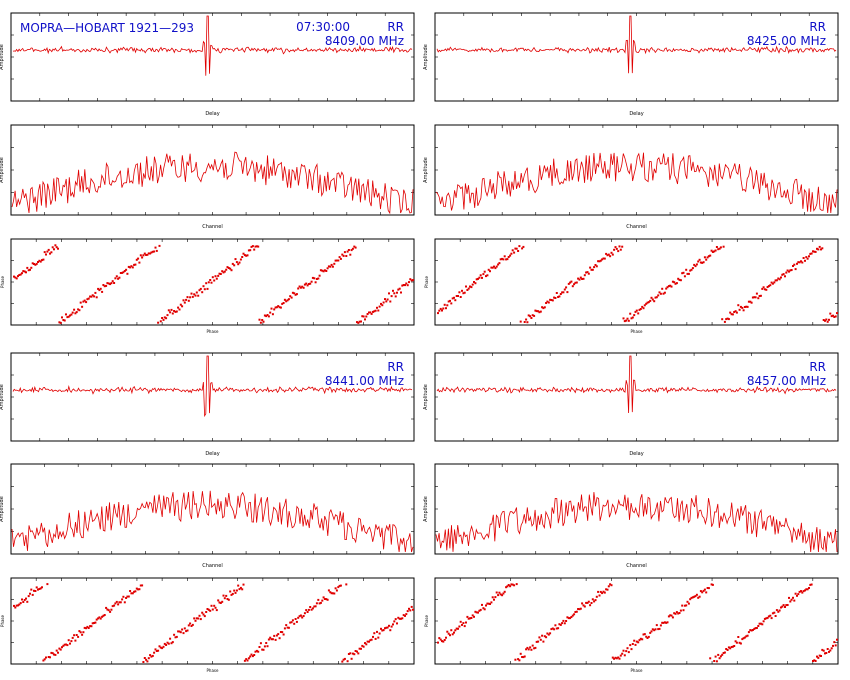 This screenshot has height=680, width=850. Describe the element at coordinates (426, 281) in the screenshot. I see `phase-panel-2-ylabel: Phase` at that location.